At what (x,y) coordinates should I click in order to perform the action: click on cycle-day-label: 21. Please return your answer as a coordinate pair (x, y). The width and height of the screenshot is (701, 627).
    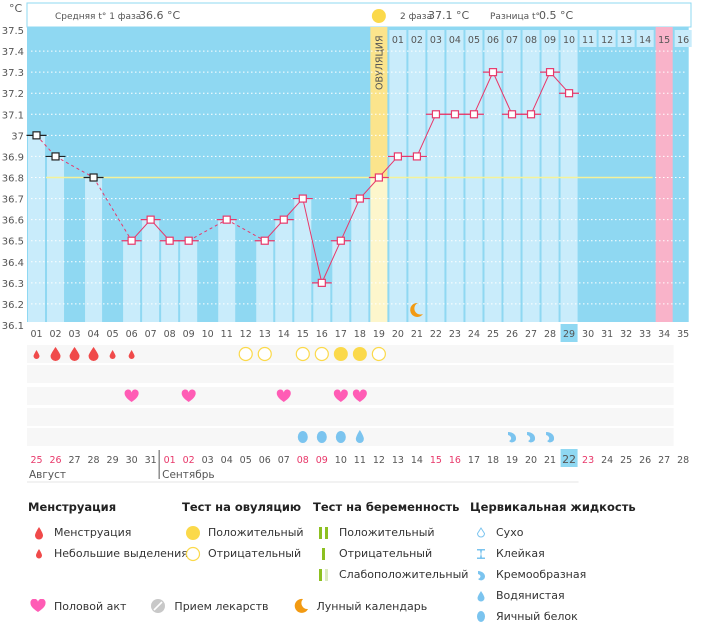
    Looking at the image, I should click on (417, 334).